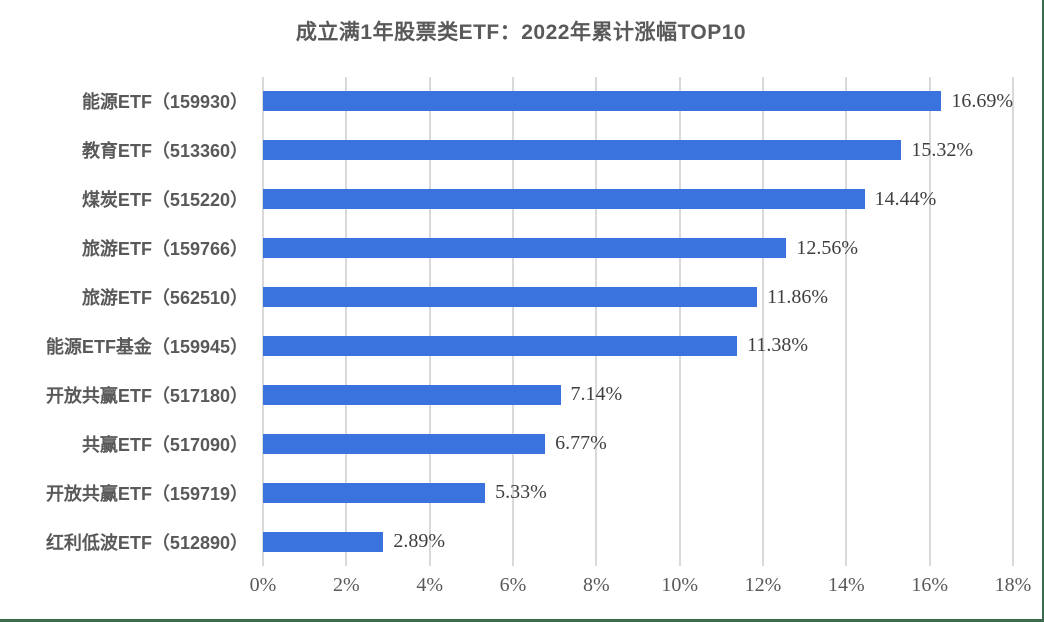  What do you see at coordinates (1013, 585) in the screenshot?
I see `x-tick-label: 18%` at bounding box center [1013, 585].